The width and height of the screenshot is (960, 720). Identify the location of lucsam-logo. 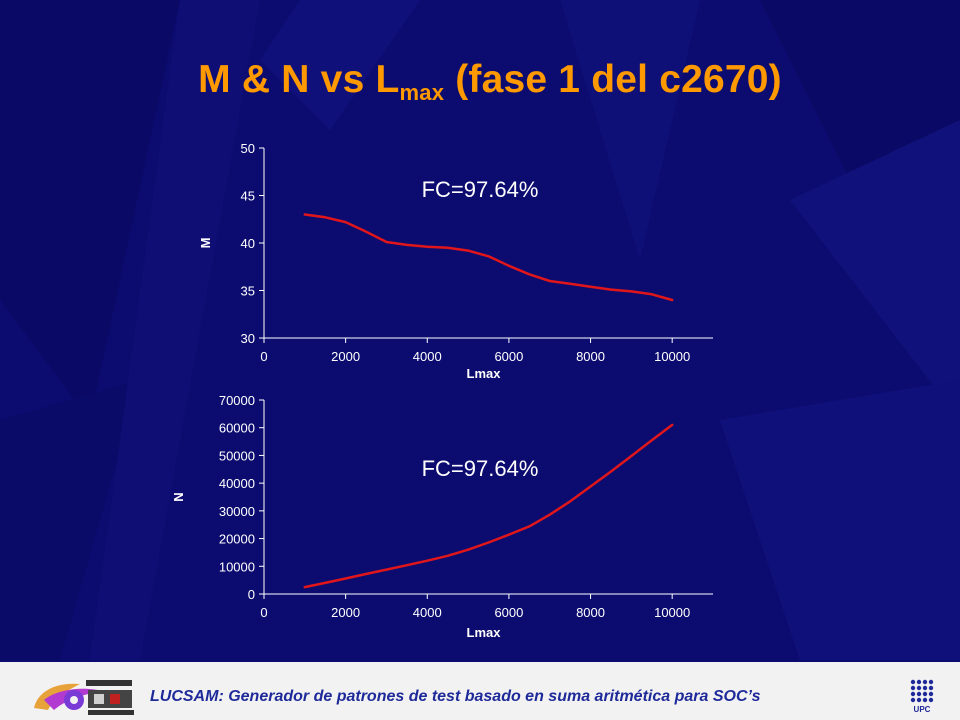
(84, 697).